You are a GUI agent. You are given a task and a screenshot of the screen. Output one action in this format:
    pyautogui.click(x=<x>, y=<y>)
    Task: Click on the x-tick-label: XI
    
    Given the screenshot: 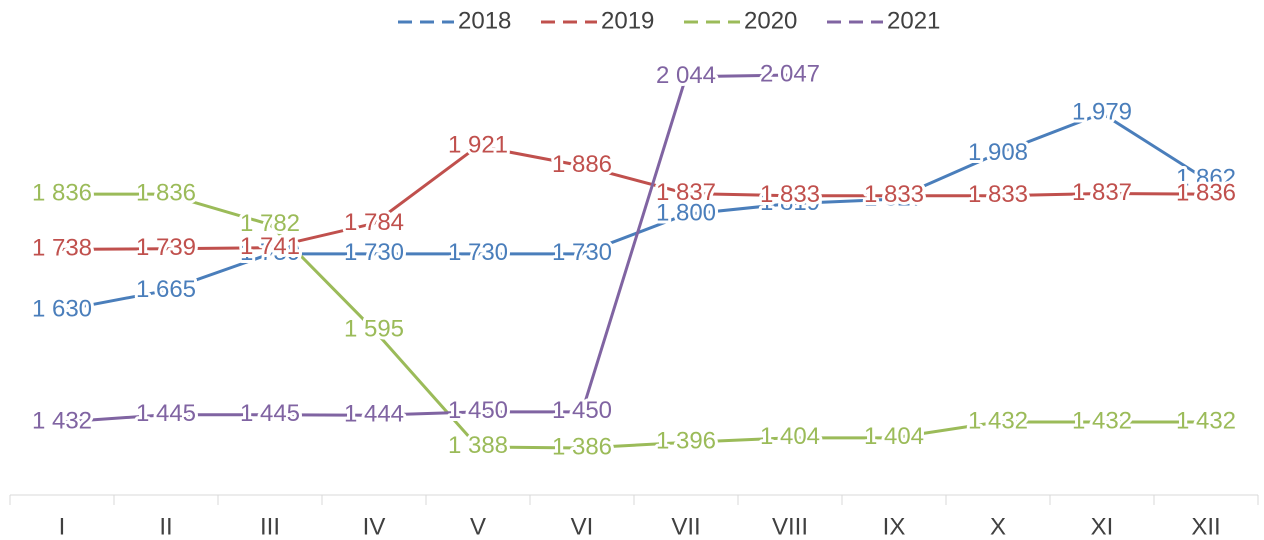 What is the action you would take?
    pyautogui.click(x=1102, y=526)
    